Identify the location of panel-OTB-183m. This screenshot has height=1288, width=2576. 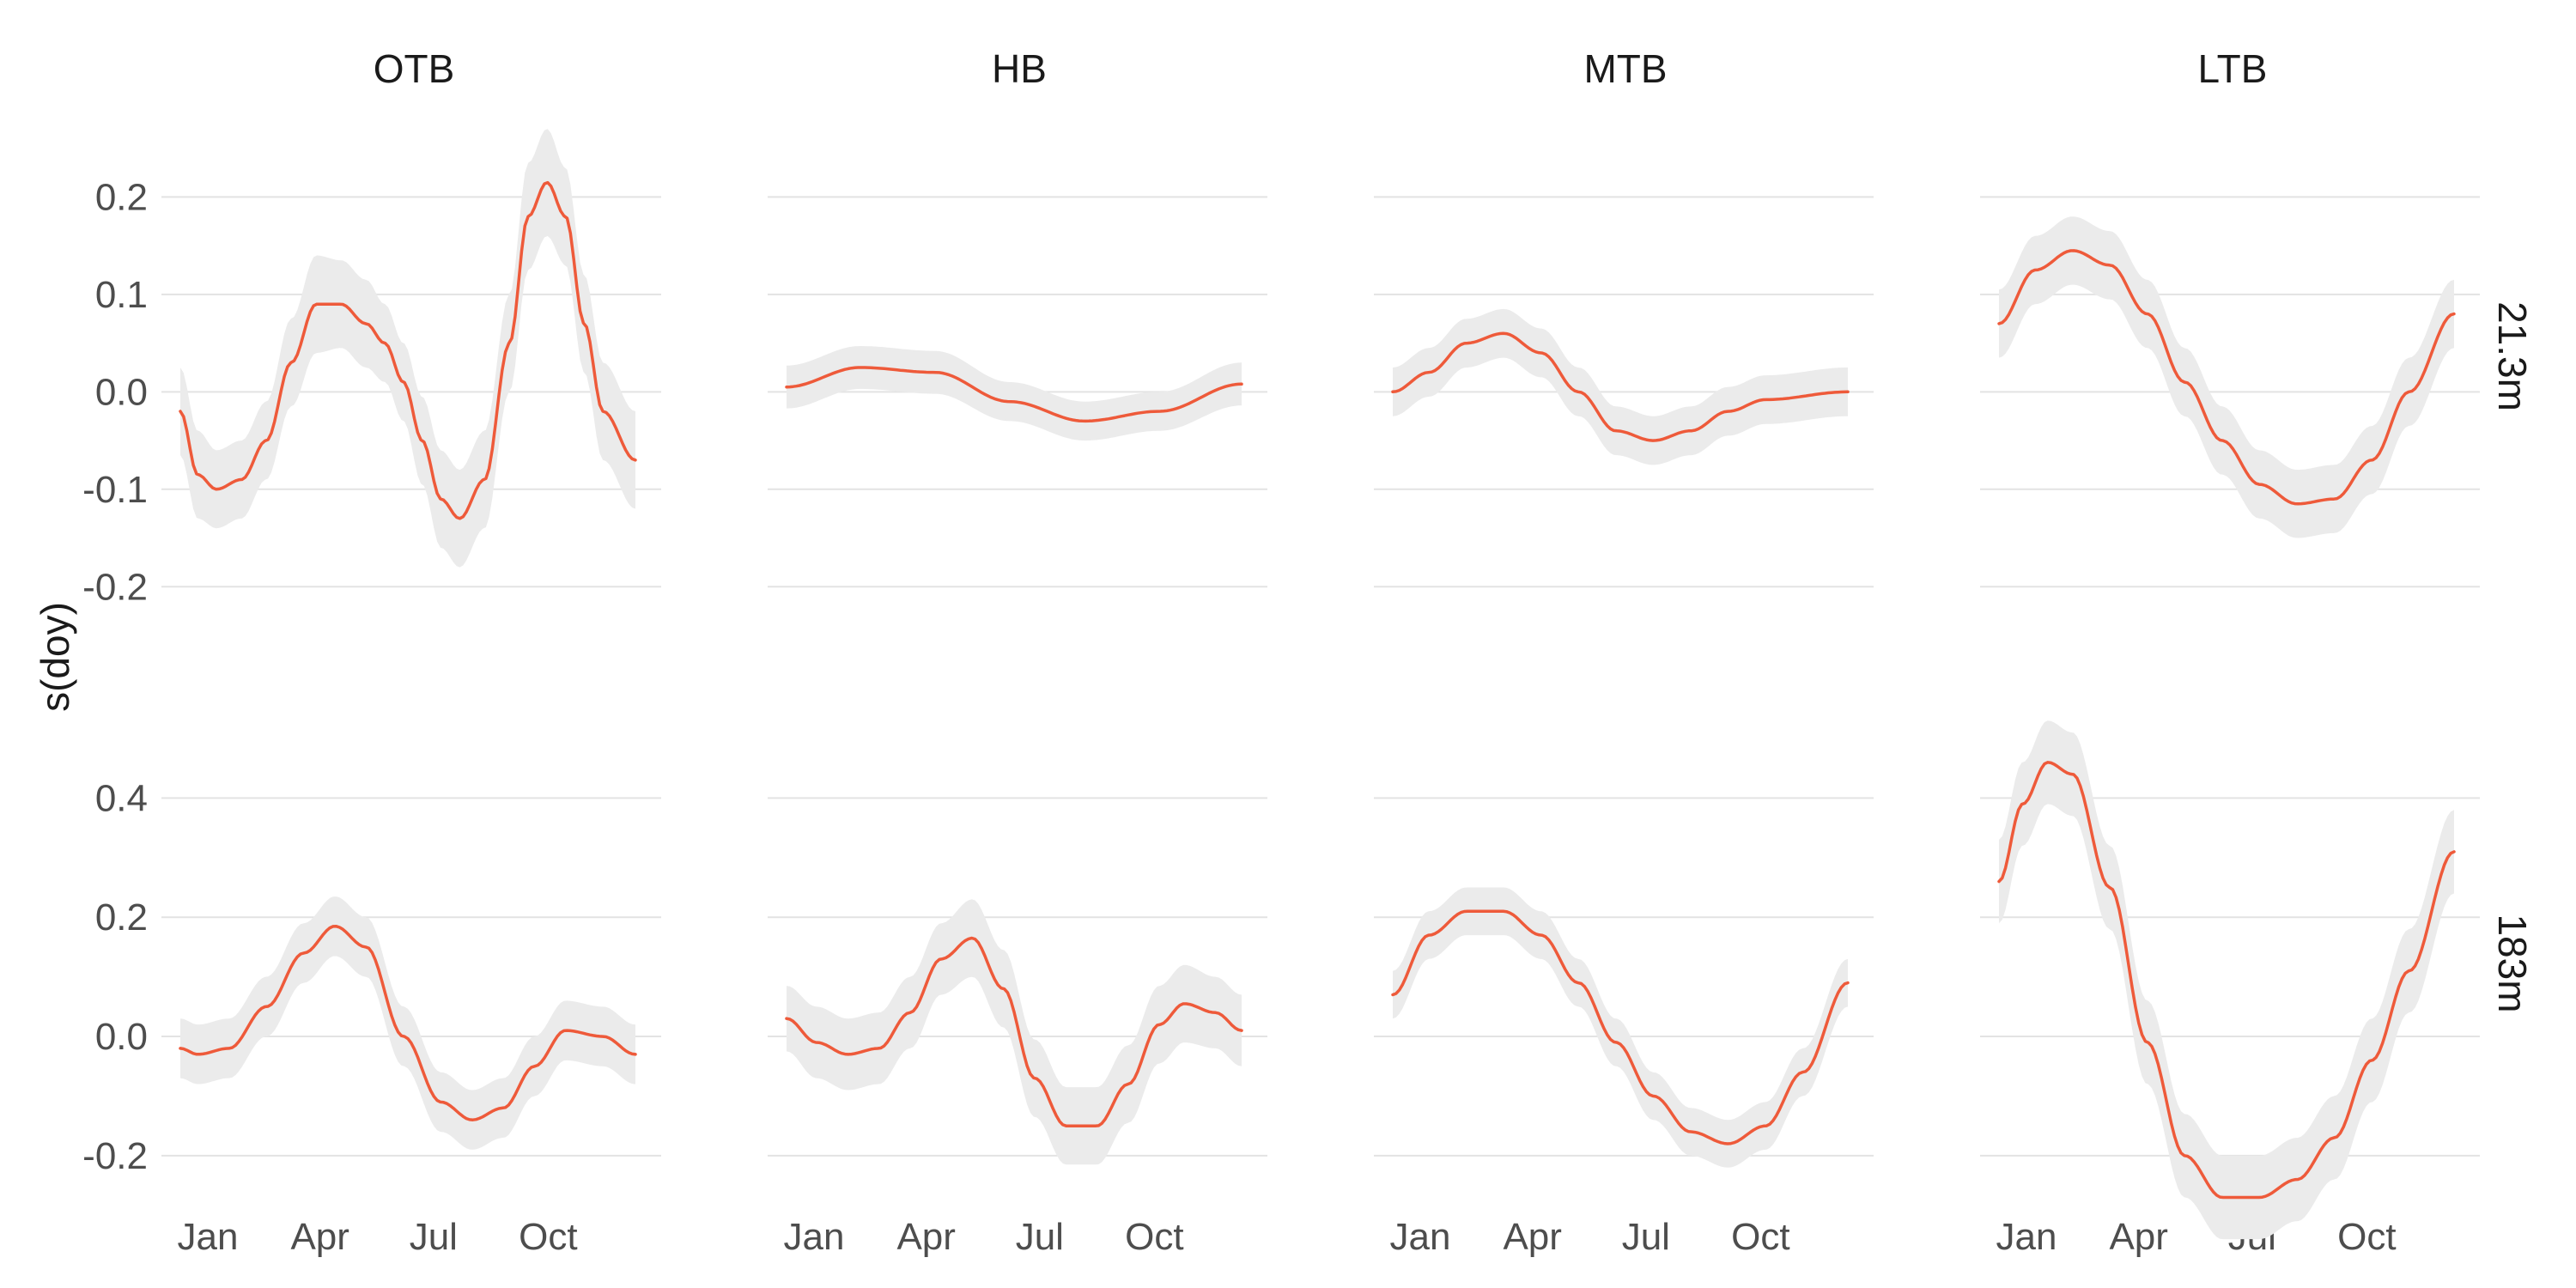
(408, 1023).